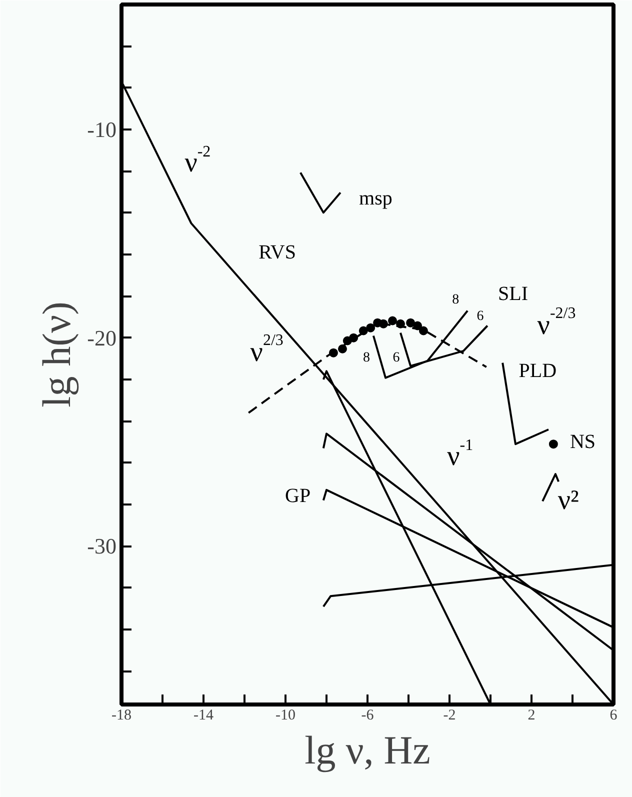 Image resolution: width=632 pixels, height=797 pixels. Describe the element at coordinates (513, 294) in the screenshot. I see `annotation: SLI` at that location.